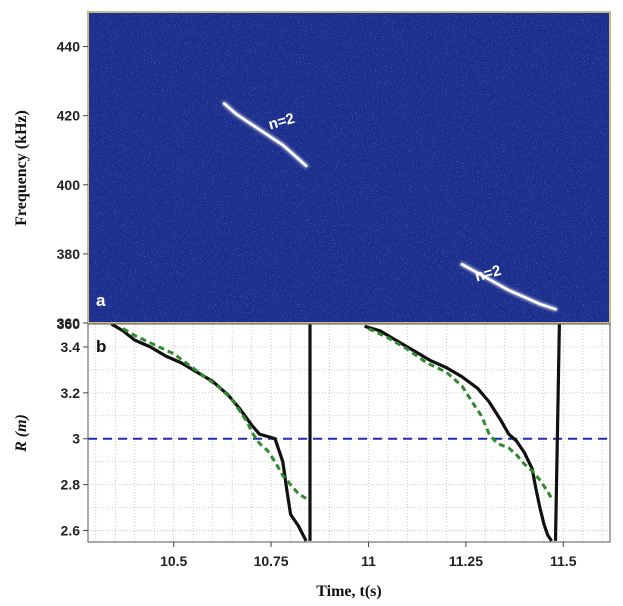  I want to click on panel-b-label: b, so click(101, 346).